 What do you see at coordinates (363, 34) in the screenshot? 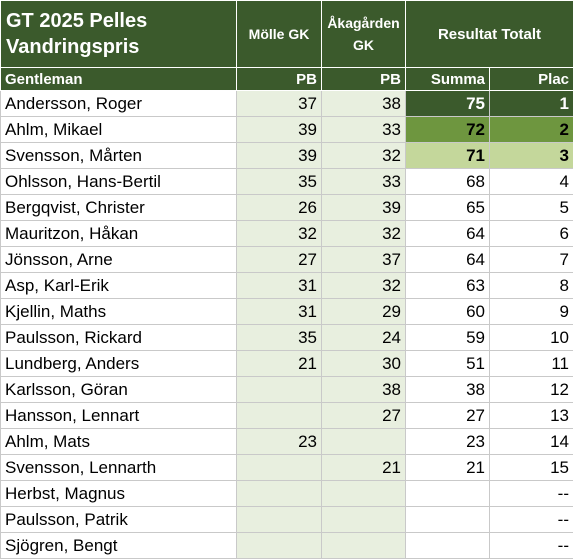
I see `column-header-akagarden-gk: Åkagården GK` at bounding box center [363, 34].